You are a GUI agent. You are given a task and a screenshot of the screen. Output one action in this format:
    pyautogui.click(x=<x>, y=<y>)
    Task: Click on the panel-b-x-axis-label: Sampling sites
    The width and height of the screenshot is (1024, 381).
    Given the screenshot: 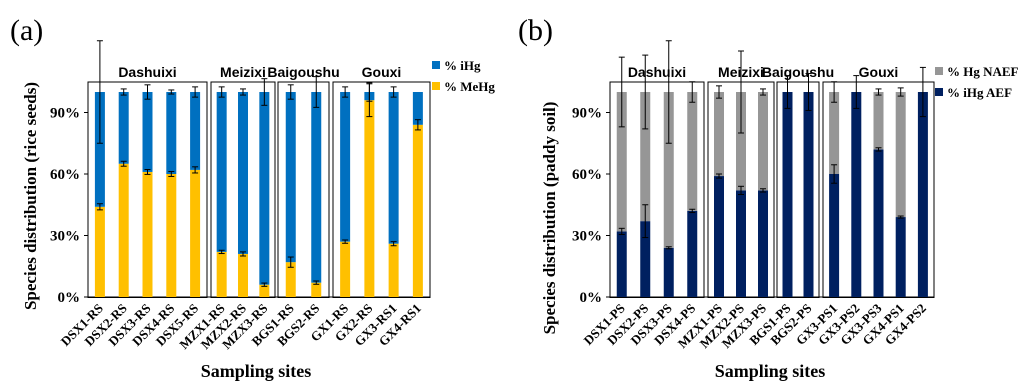 What is the action you would take?
    pyautogui.click(x=770, y=371)
    